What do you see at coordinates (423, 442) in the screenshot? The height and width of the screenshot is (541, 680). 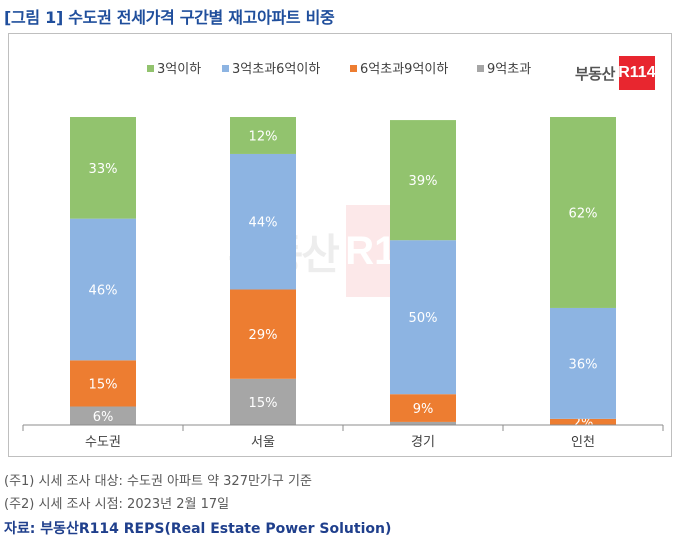 I see `category-label-2: 경기` at bounding box center [423, 442].